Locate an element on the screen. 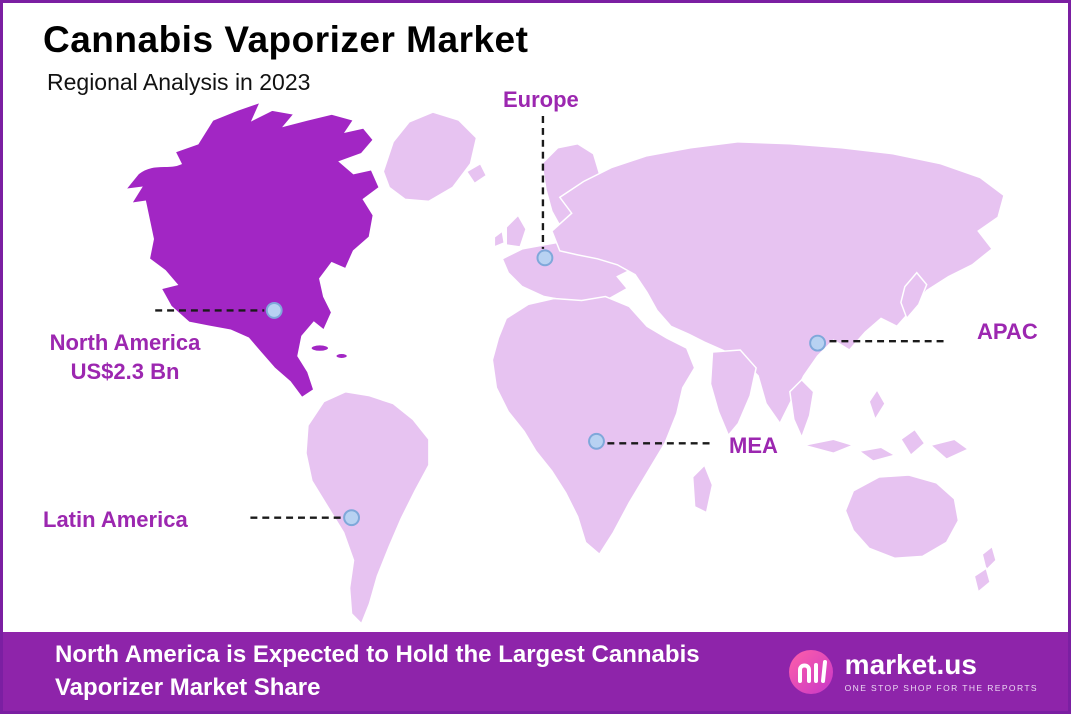 This screenshot has height=714, width=1071. page-subtitle: Regional Analysis in 2023 is located at coordinates (179, 82).